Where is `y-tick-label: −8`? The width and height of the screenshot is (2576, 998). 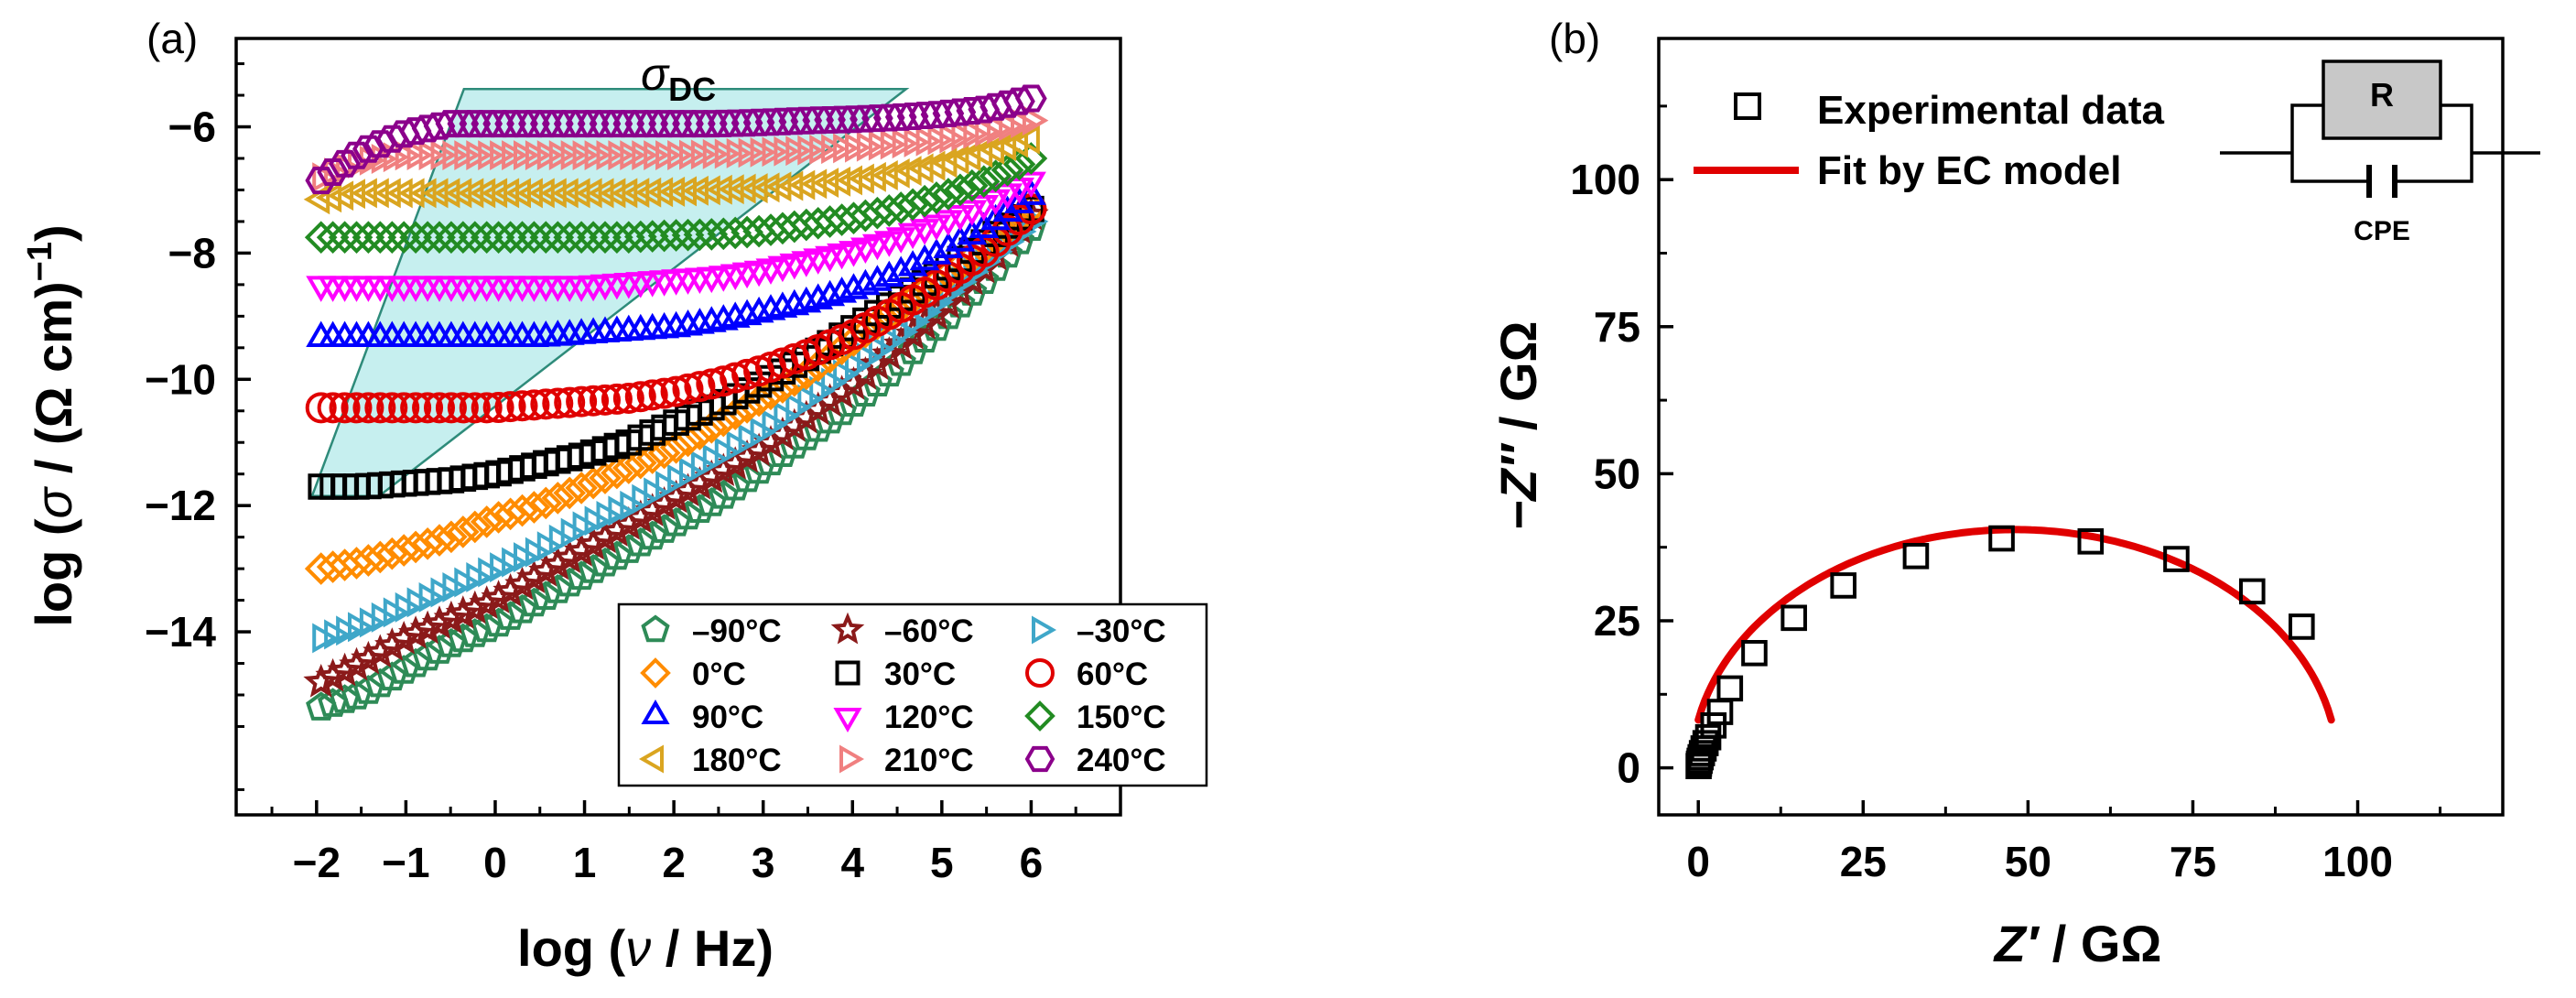
y-tick-label: −8 is located at coordinates (192, 253).